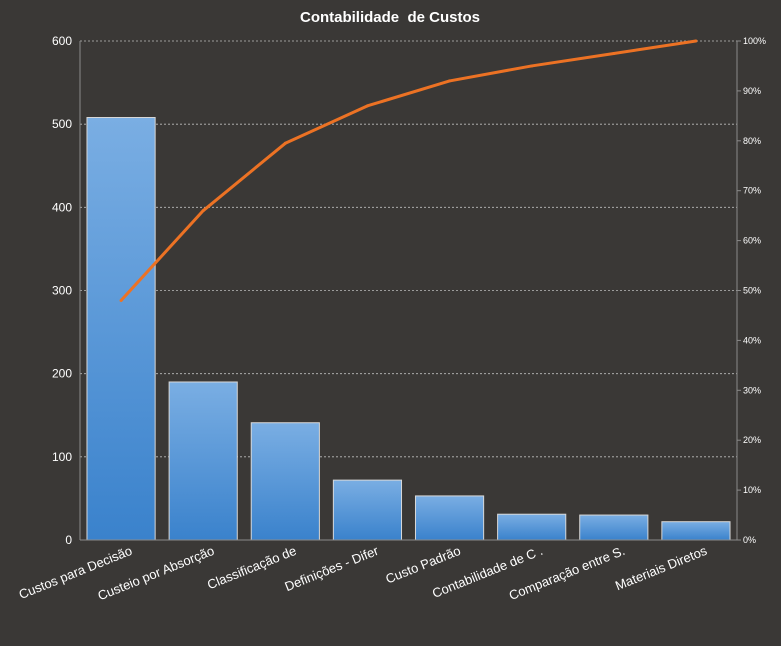 This screenshot has width=781, height=646. I want to click on y2-tick-label: 50%, so click(752, 291).